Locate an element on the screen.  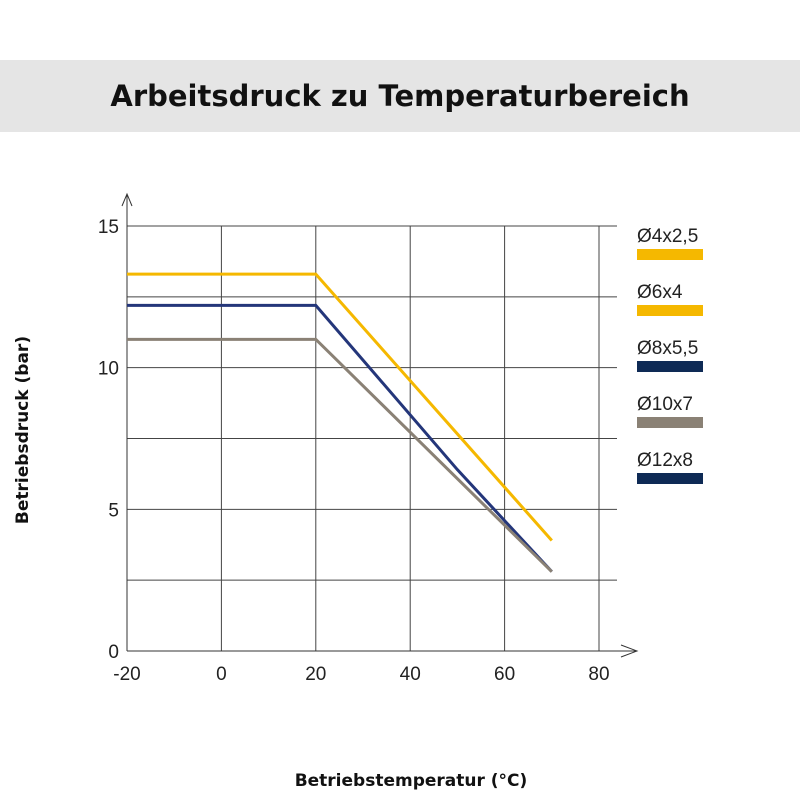
x-tick-label: 20 is located at coordinates (315, 674).